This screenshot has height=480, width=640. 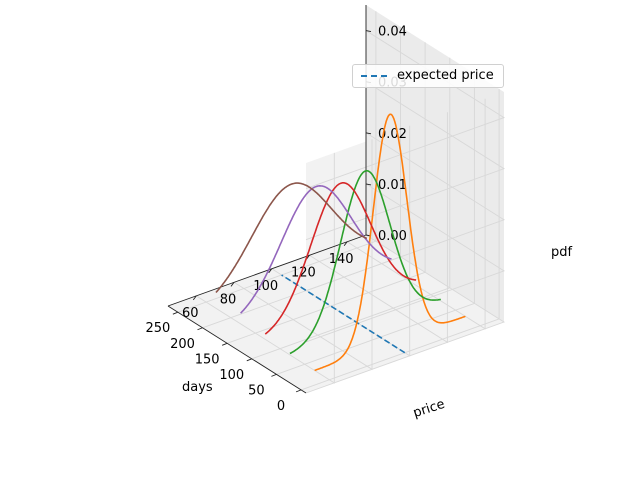 I want to click on x-tick-label: 80, so click(x=228, y=299).